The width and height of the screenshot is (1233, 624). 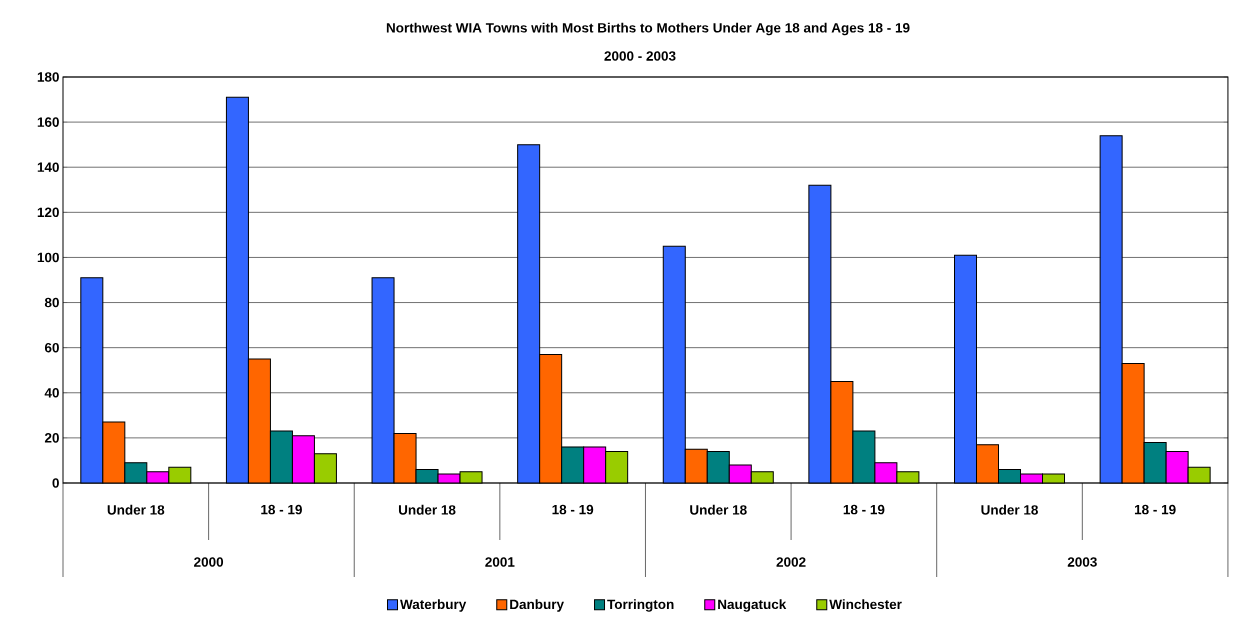 I want to click on legend-label: Naugatuck, so click(x=752, y=605).